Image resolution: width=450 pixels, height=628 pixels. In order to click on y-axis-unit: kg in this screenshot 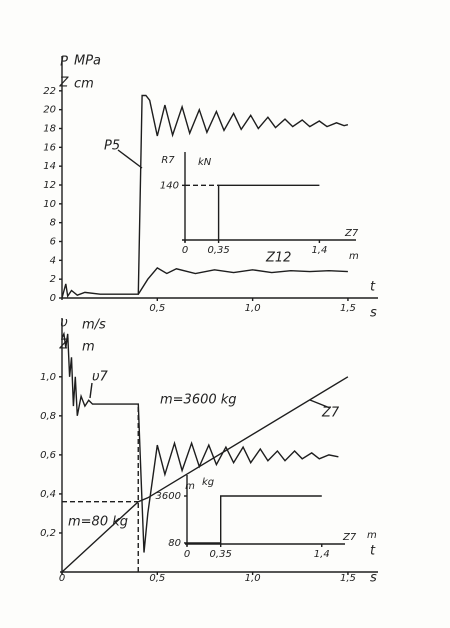, I will do `click(208, 482)`.